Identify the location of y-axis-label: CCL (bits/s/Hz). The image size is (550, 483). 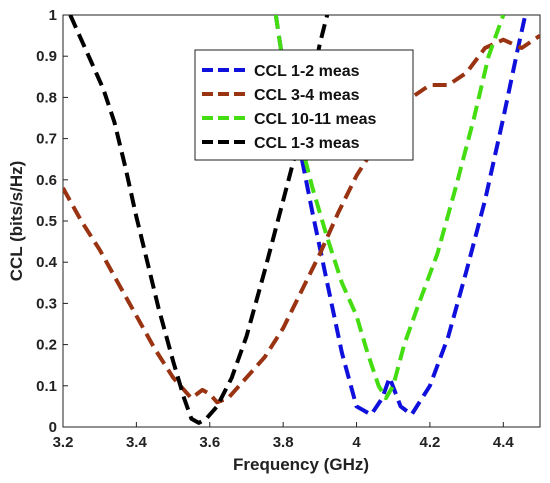
(16, 221).